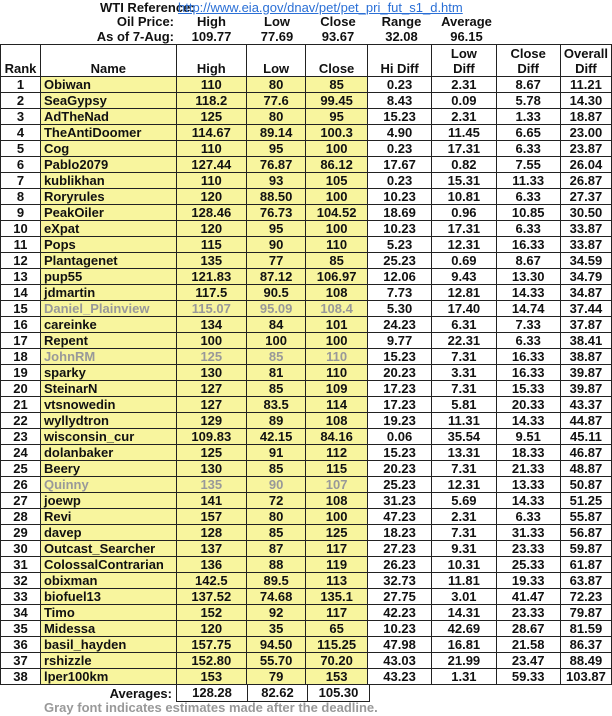  What do you see at coordinates (211, 356) in the screenshot?
I see `high-cell: 125` at bounding box center [211, 356].